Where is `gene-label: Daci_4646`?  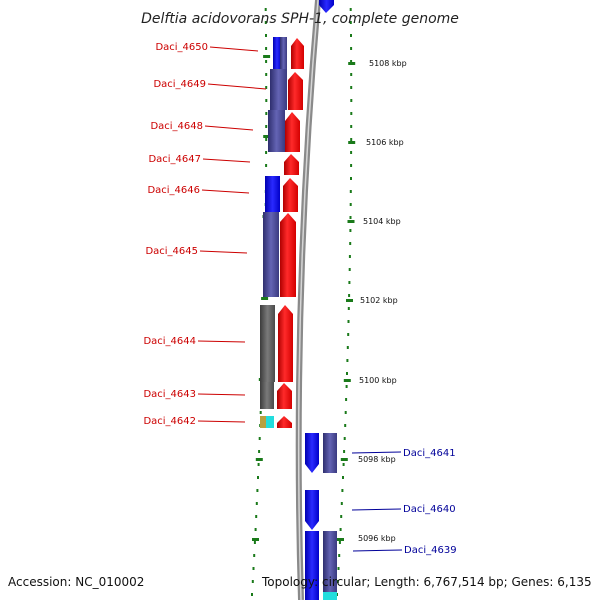 gene-label: Daci_4646 is located at coordinates (173, 190).